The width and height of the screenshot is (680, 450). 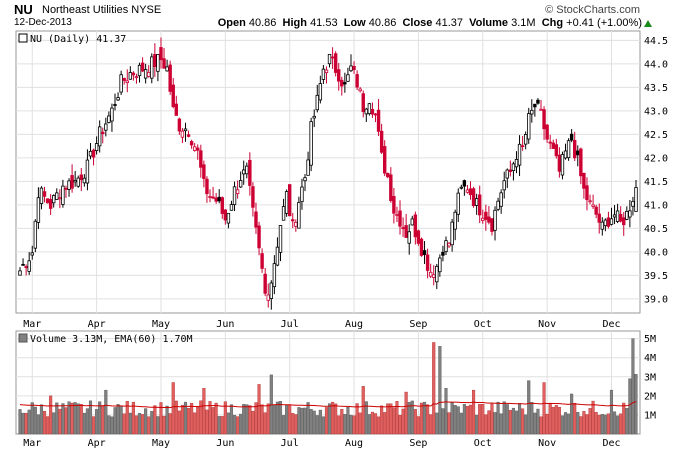 I want to click on month-tick-label: Aug, so click(x=354, y=324).